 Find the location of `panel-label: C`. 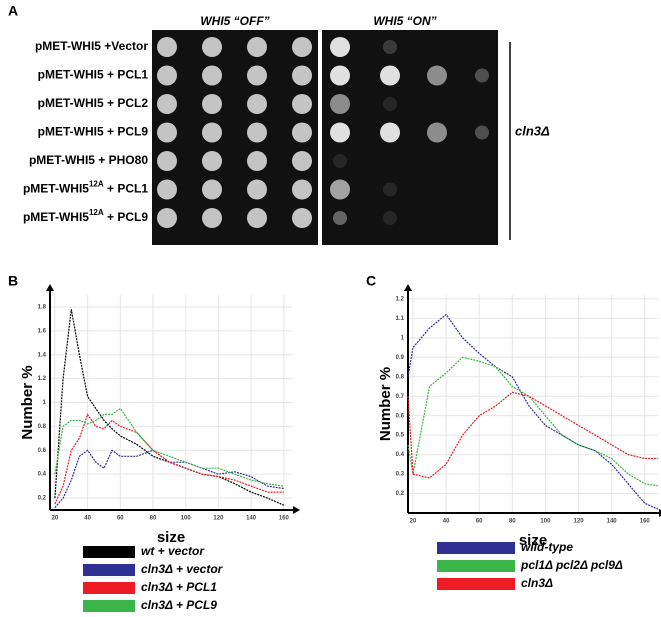

panel-label: C is located at coordinates (371, 281).